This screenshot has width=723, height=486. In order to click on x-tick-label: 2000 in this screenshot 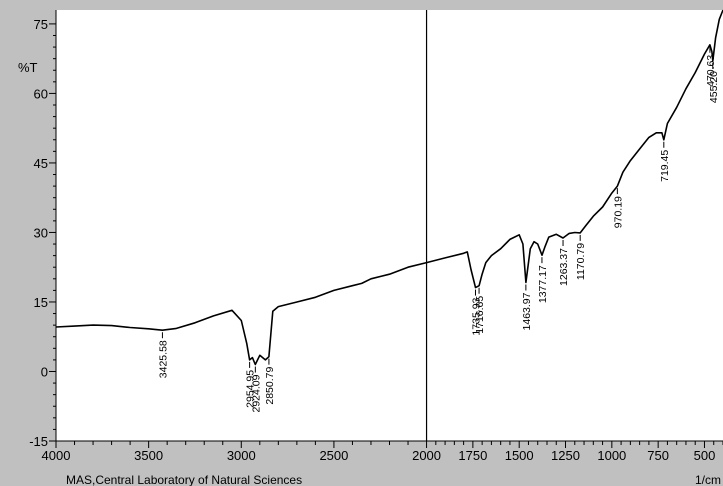, I will do `click(426, 455)`.